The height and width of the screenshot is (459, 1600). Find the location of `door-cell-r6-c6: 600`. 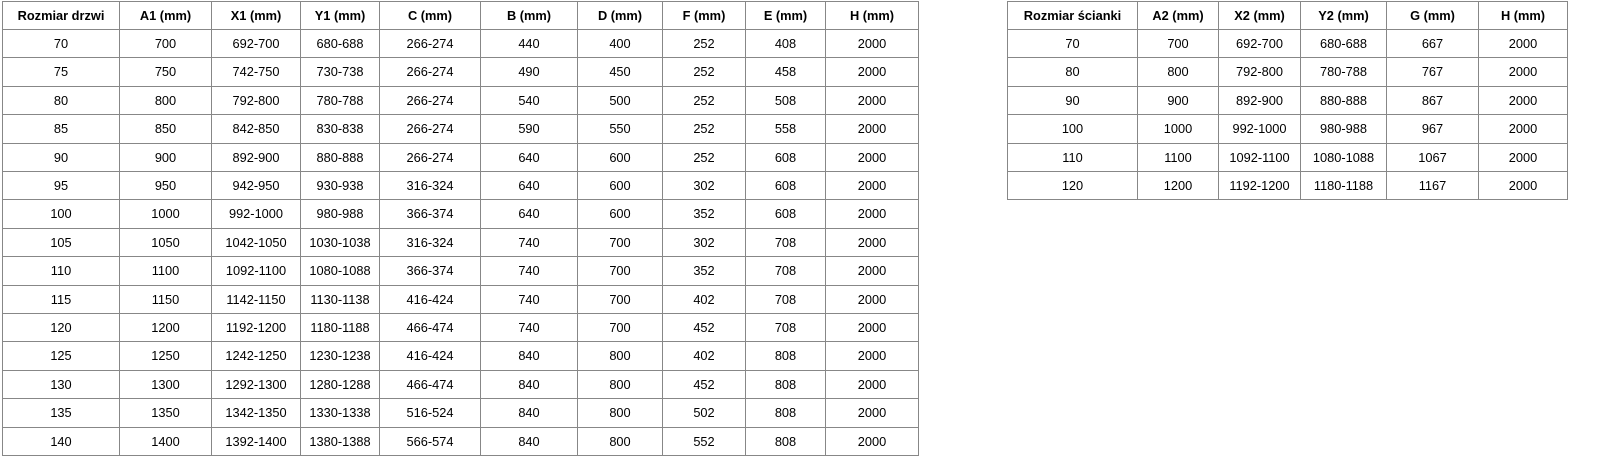

door-cell-r6-c6: 600 is located at coordinates (620, 214).